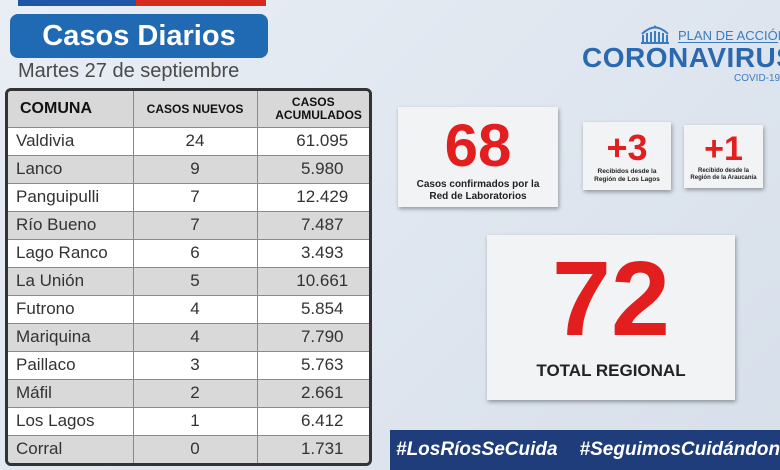 The width and height of the screenshot is (780, 470). I want to click on cell-casos-nuevos: 24, so click(195, 141).